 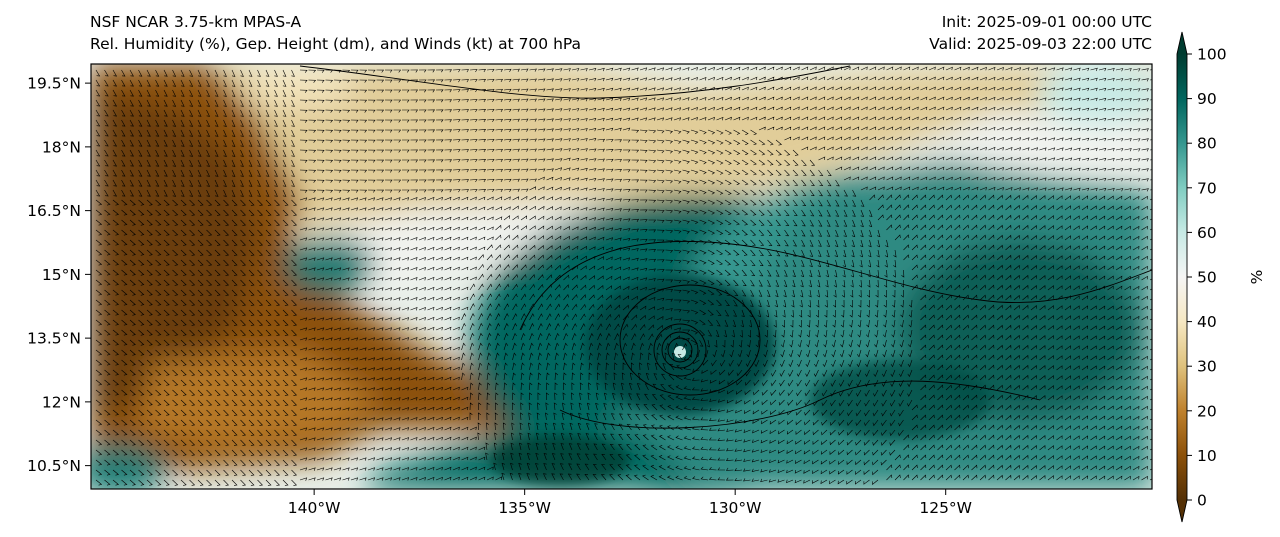 What do you see at coordinates (1207, 188) in the screenshot?
I see `colorbar-tick-label: 70` at bounding box center [1207, 188].